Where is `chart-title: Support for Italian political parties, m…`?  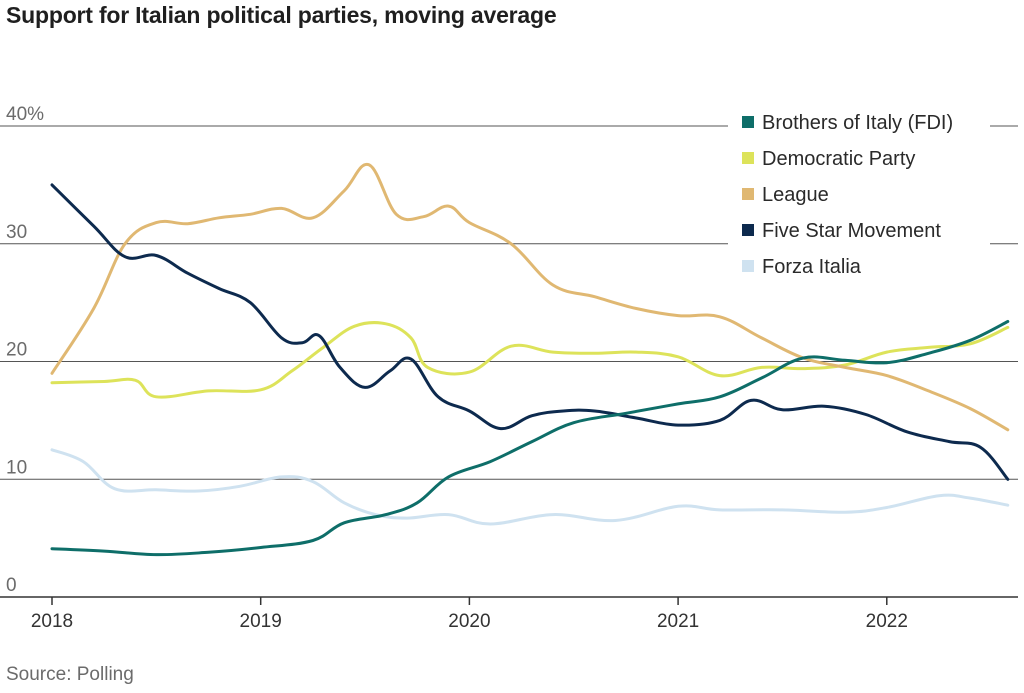 chart-title: Support for Italian political parties, m… is located at coordinates (281, 15).